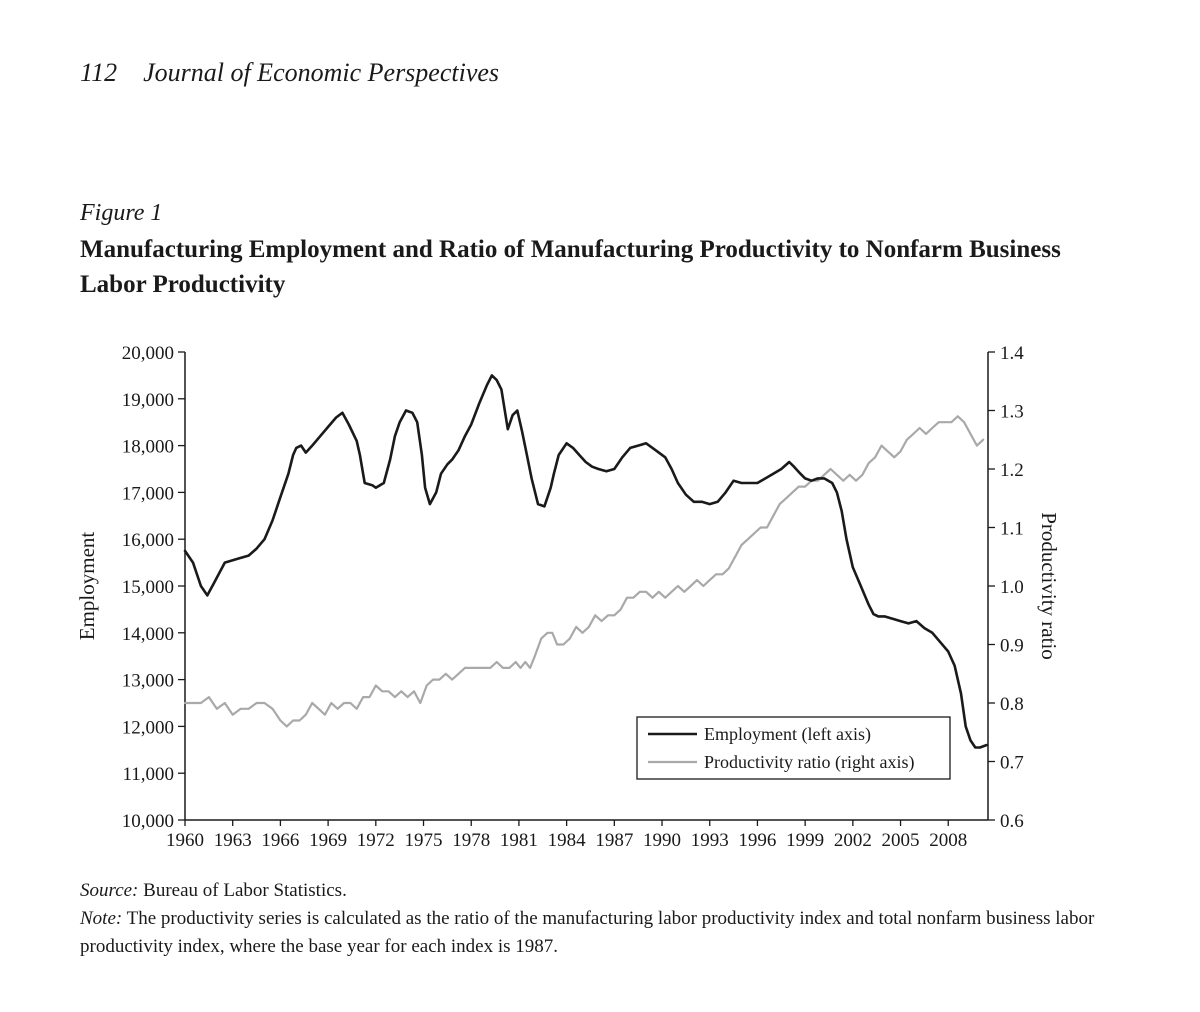 The image size is (1200, 1012). I want to click on y-tick-label: 12,000, so click(148, 727).